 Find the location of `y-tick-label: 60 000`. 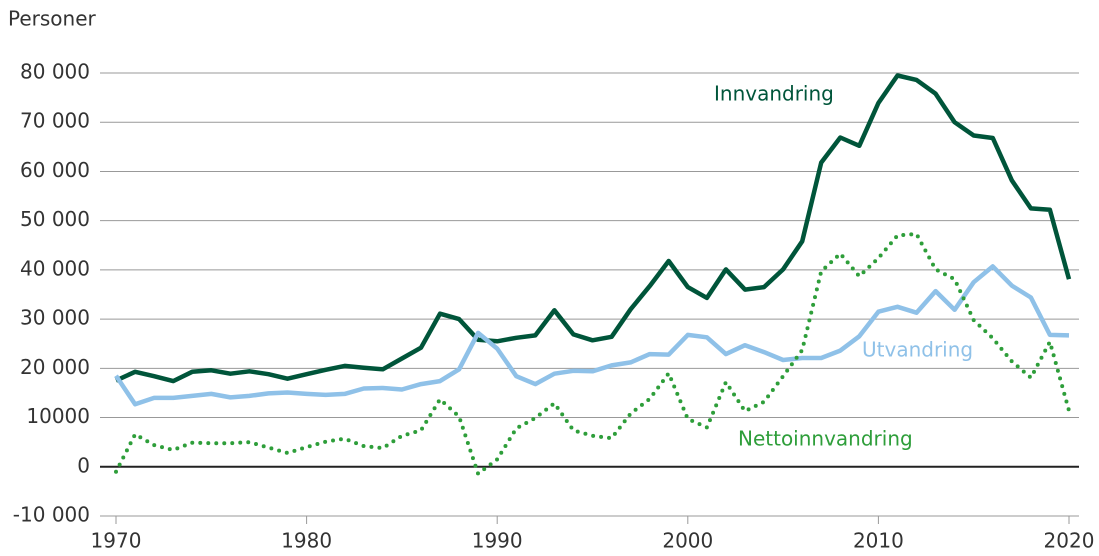

y-tick-label: 60 000 is located at coordinates (55, 170).